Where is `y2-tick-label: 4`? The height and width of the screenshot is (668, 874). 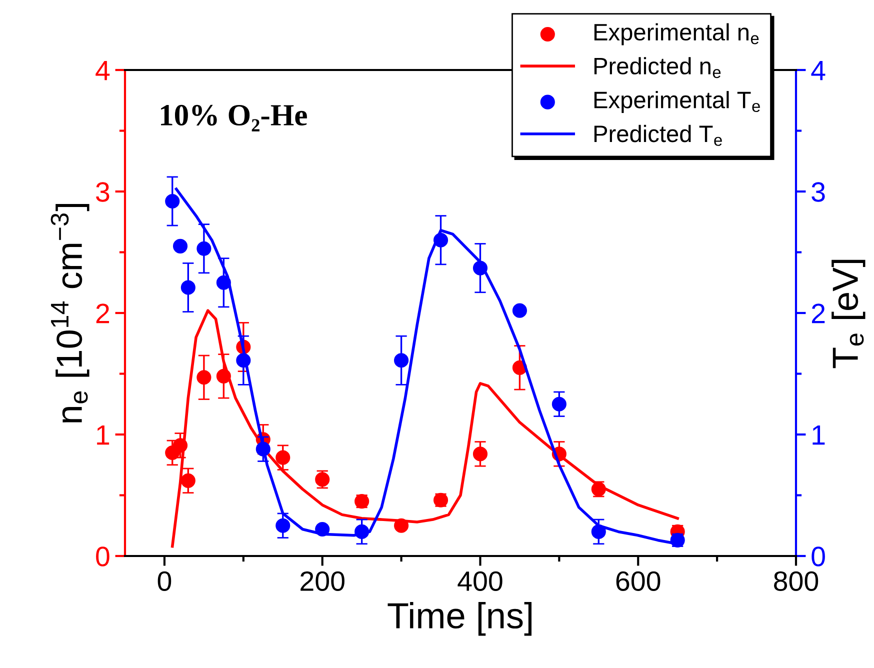
y2-tick-label: 4 is located at coordinates (818, 70).